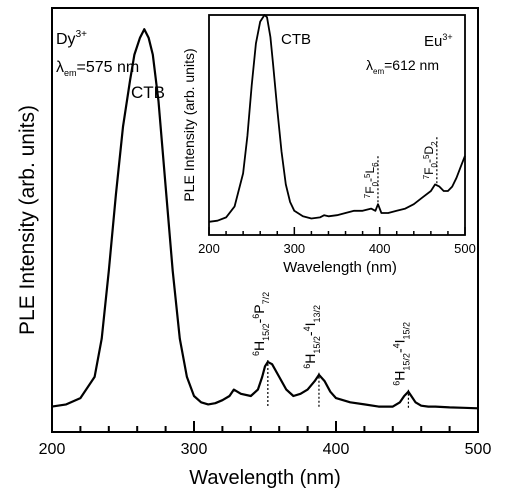  What do you see at coordinates (401, 354) in the screenshot?
I see `transition-label: 6H15/2-4I15/2` at bounding box center [401, 354].